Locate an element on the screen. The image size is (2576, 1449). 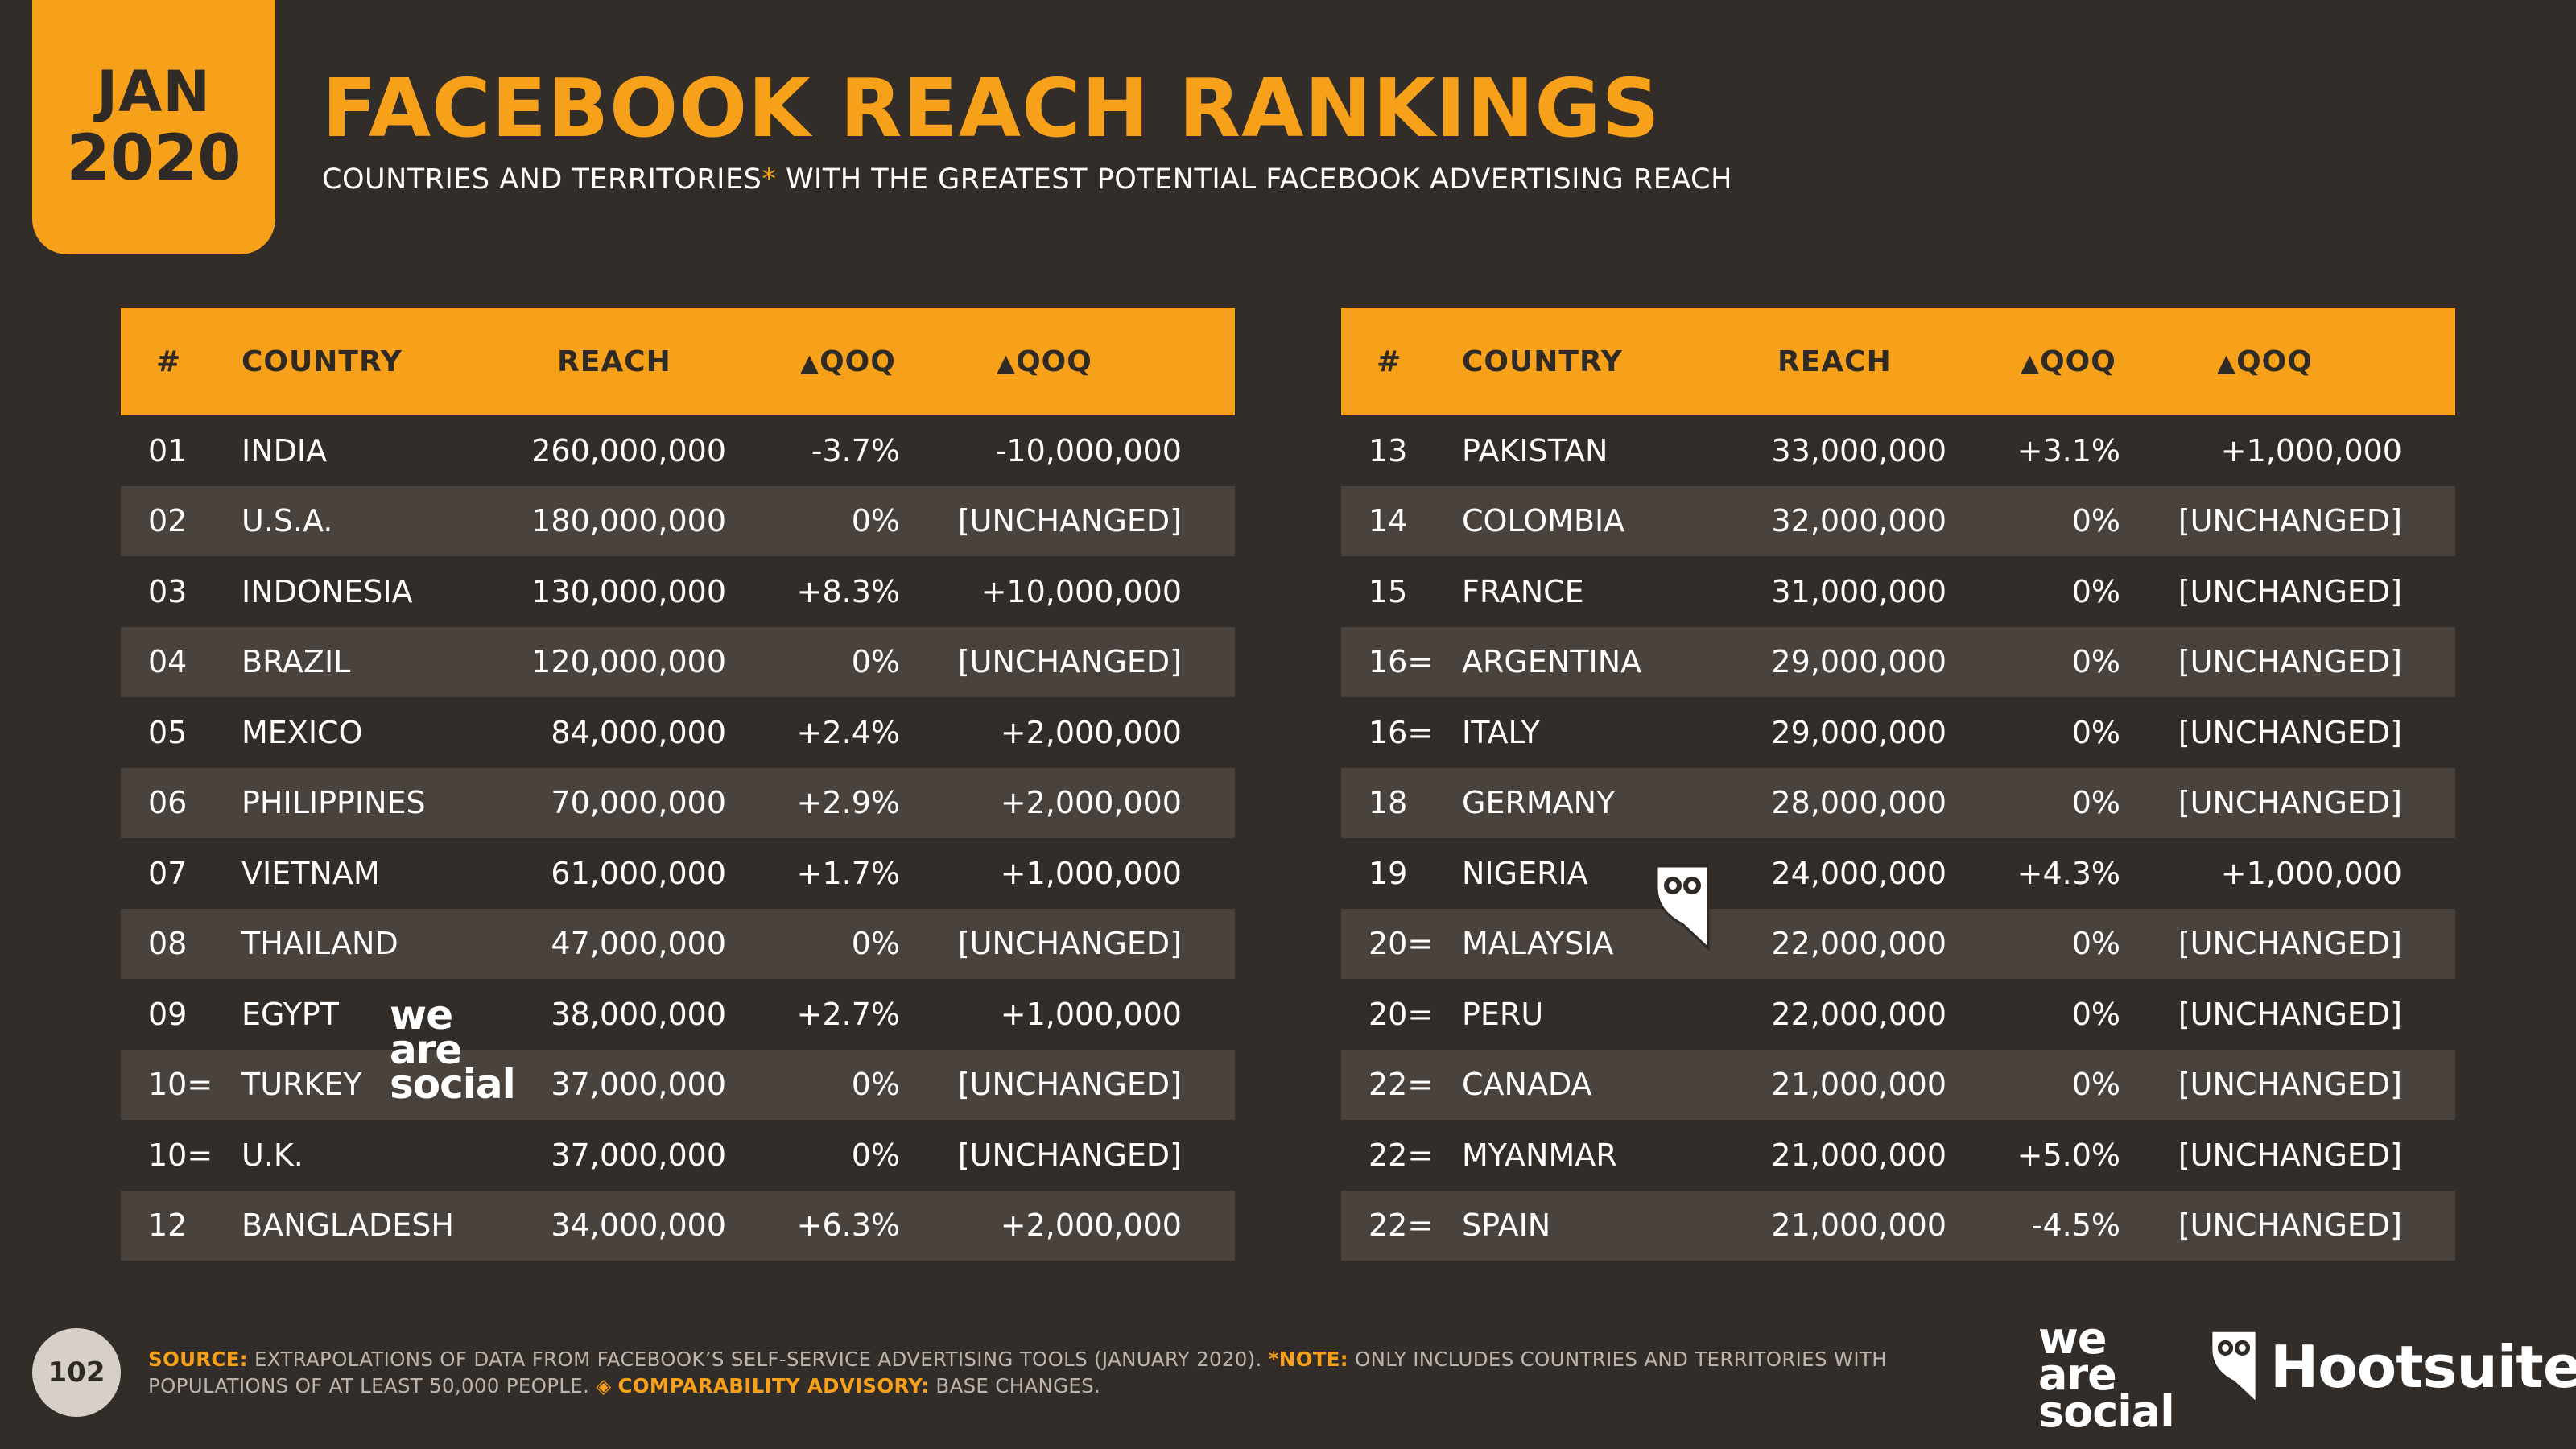
qoq-pct-cell: +1.7% is located at coordinates (848, 873).